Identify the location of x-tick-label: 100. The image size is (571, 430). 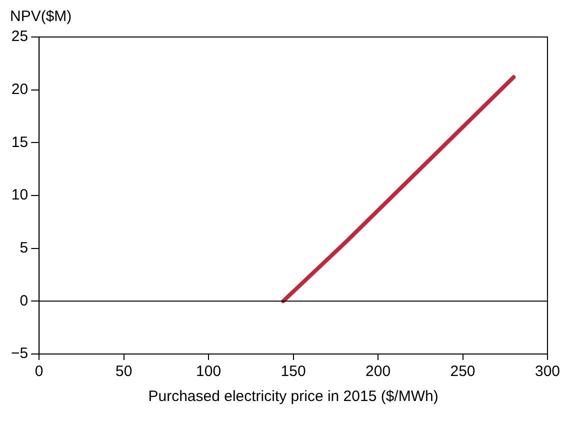
(209, 371).